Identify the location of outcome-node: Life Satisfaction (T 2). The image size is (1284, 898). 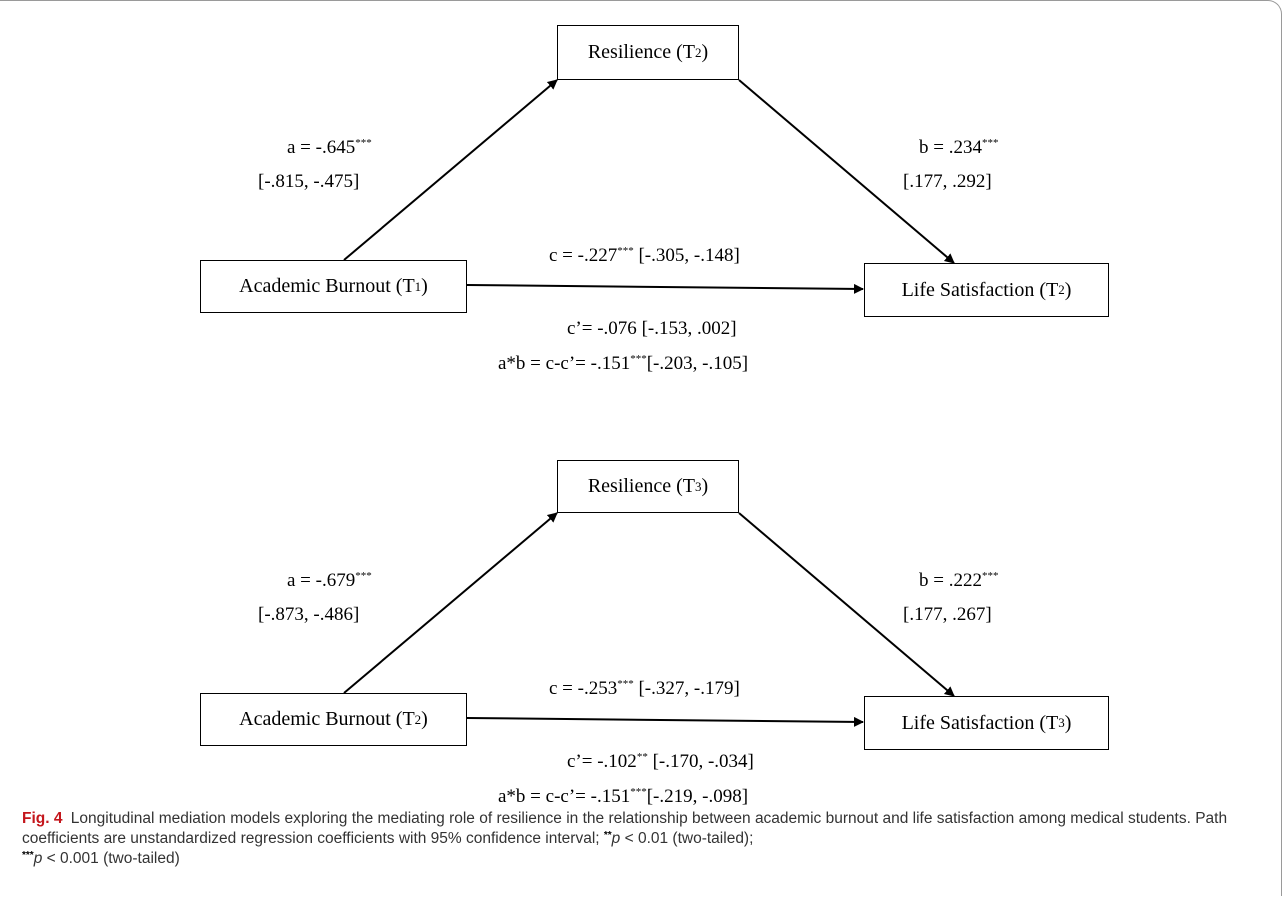
(986, 290).